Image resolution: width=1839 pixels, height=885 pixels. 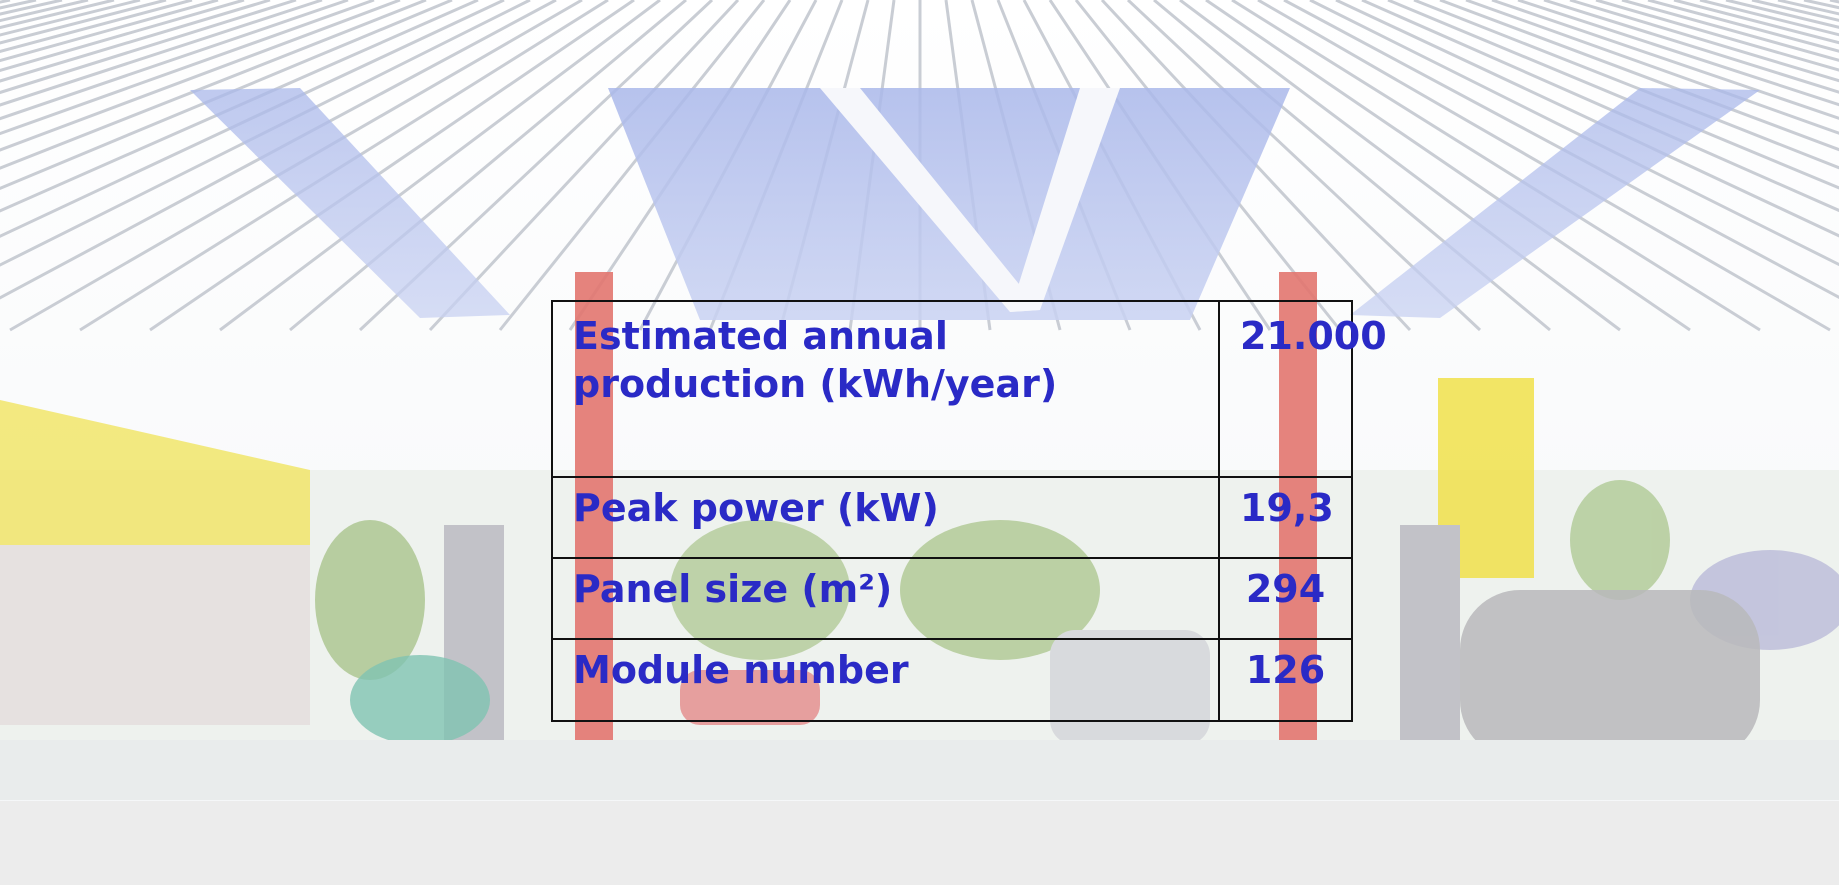 I want to click on shop, so click(x=155, y=635).